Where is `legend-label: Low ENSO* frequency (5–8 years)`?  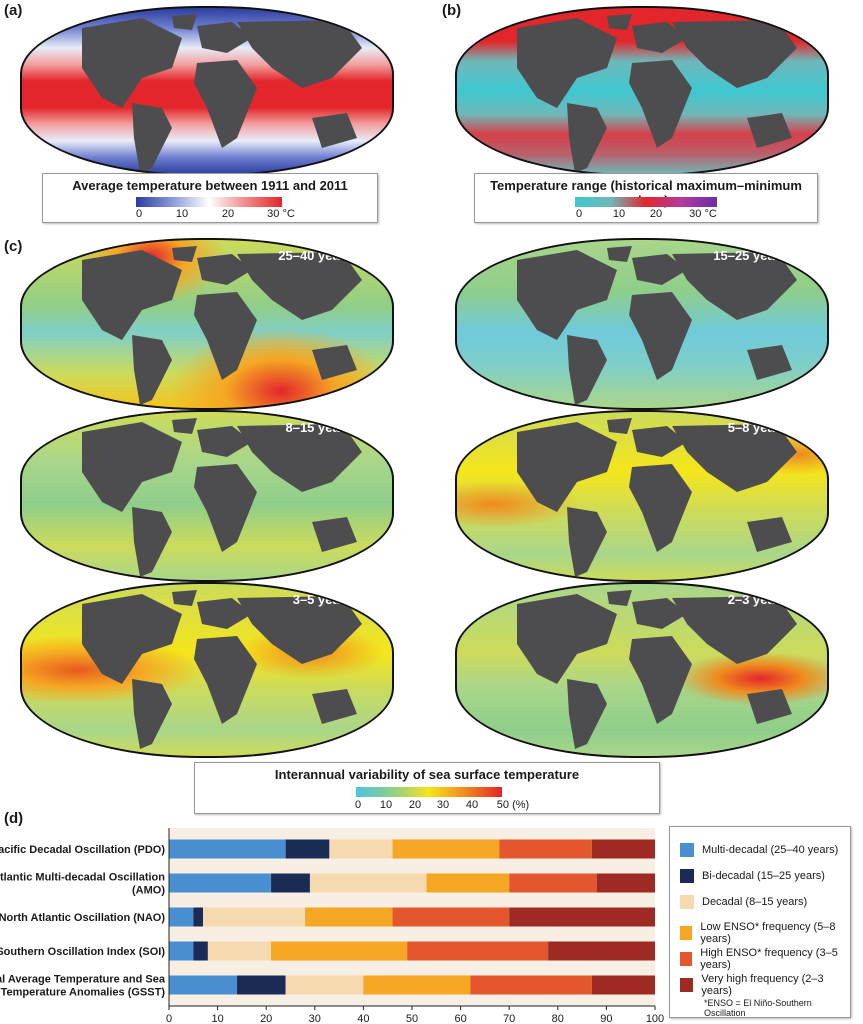
legend-label: Low ENSO* frequency (5–8 years) is located at coordinates (768, 933).